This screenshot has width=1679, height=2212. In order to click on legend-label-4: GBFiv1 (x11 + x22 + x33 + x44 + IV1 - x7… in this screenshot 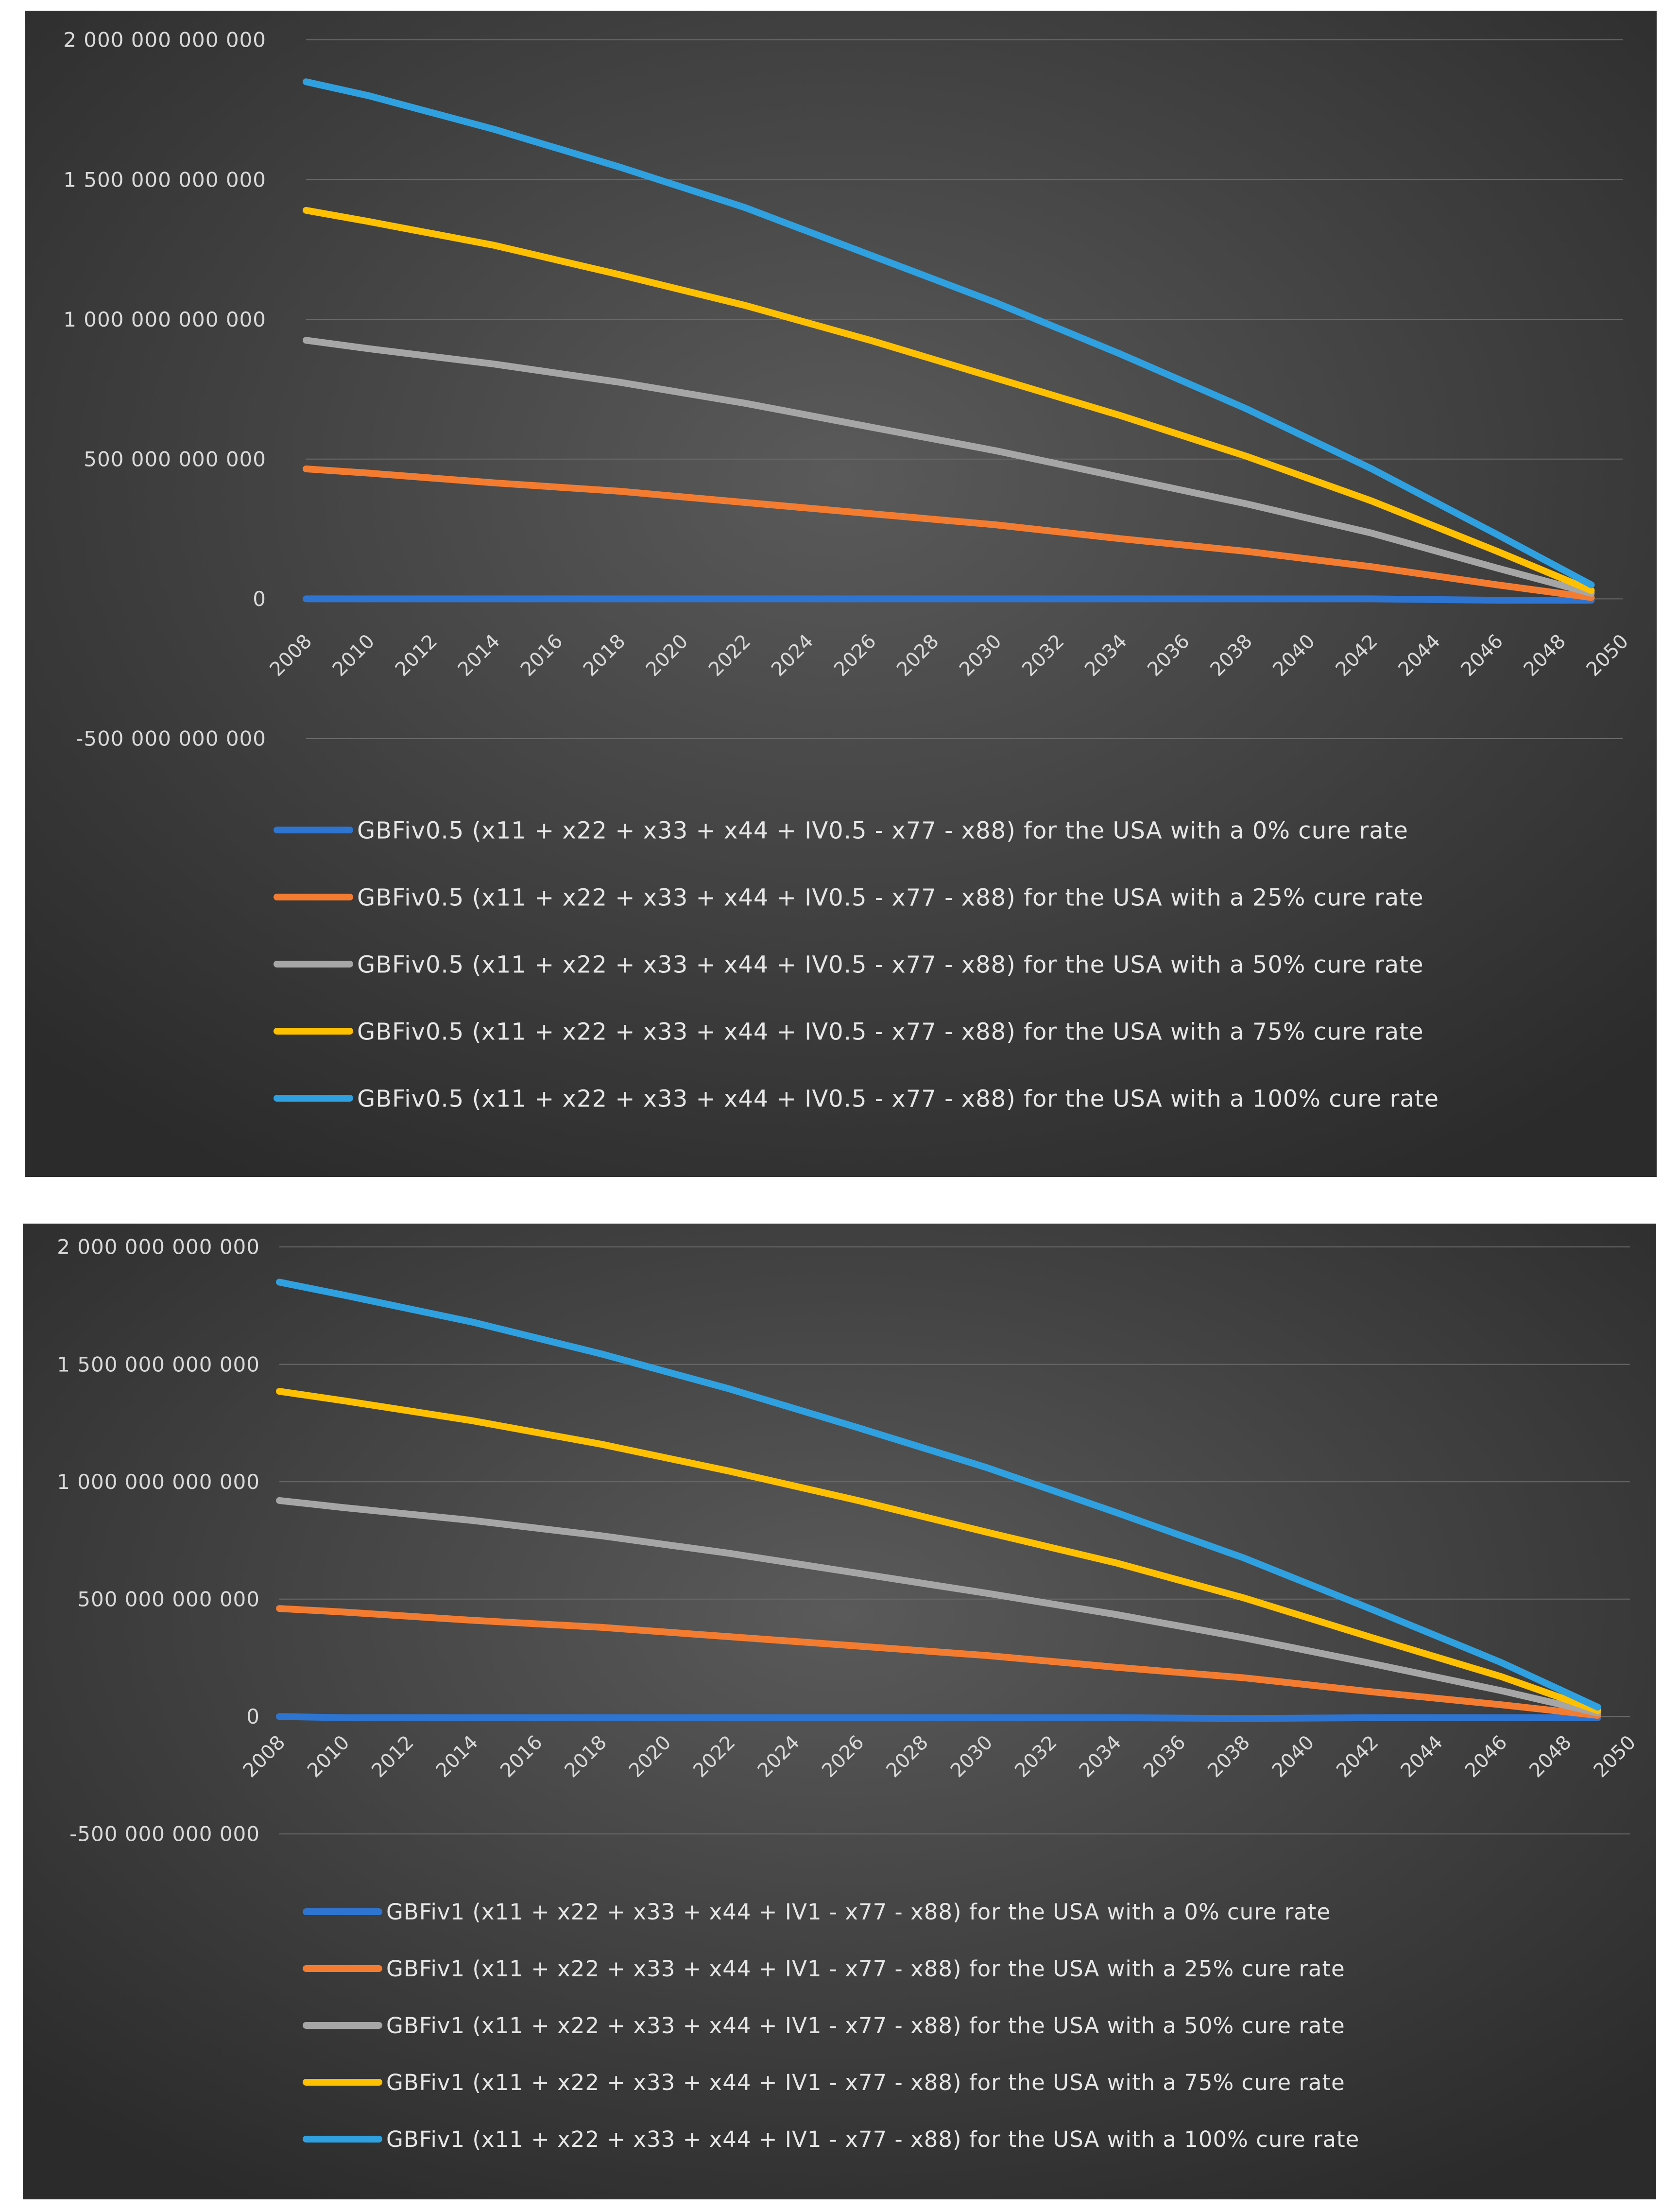, I will do `click(872, 2139)`.